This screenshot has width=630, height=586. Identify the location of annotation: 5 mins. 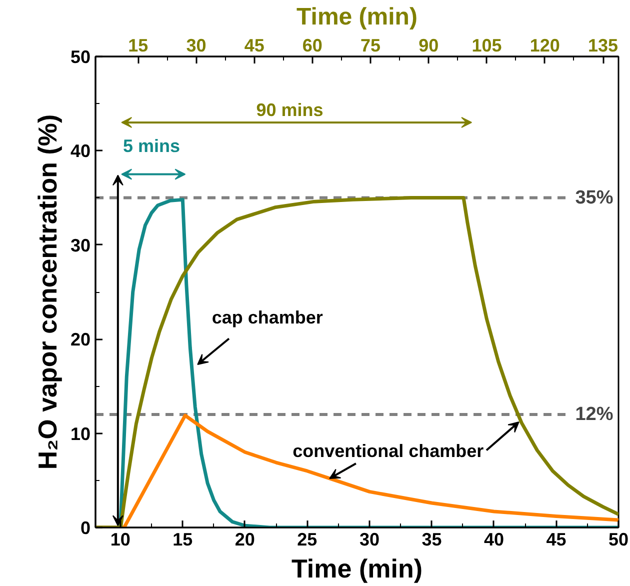
(151, 146).